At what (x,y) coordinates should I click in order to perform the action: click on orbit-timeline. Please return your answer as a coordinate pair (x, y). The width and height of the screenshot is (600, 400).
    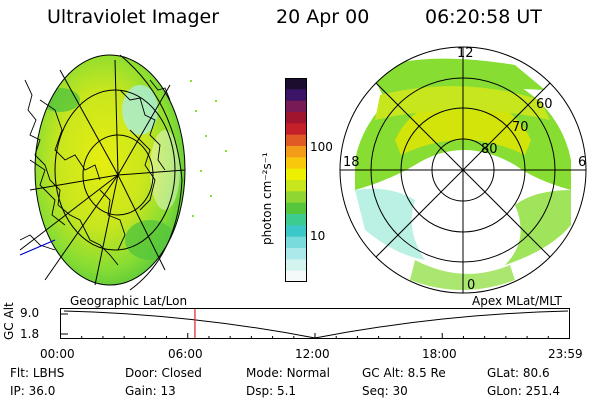
    Looking at the image, I should click on (315, 323).